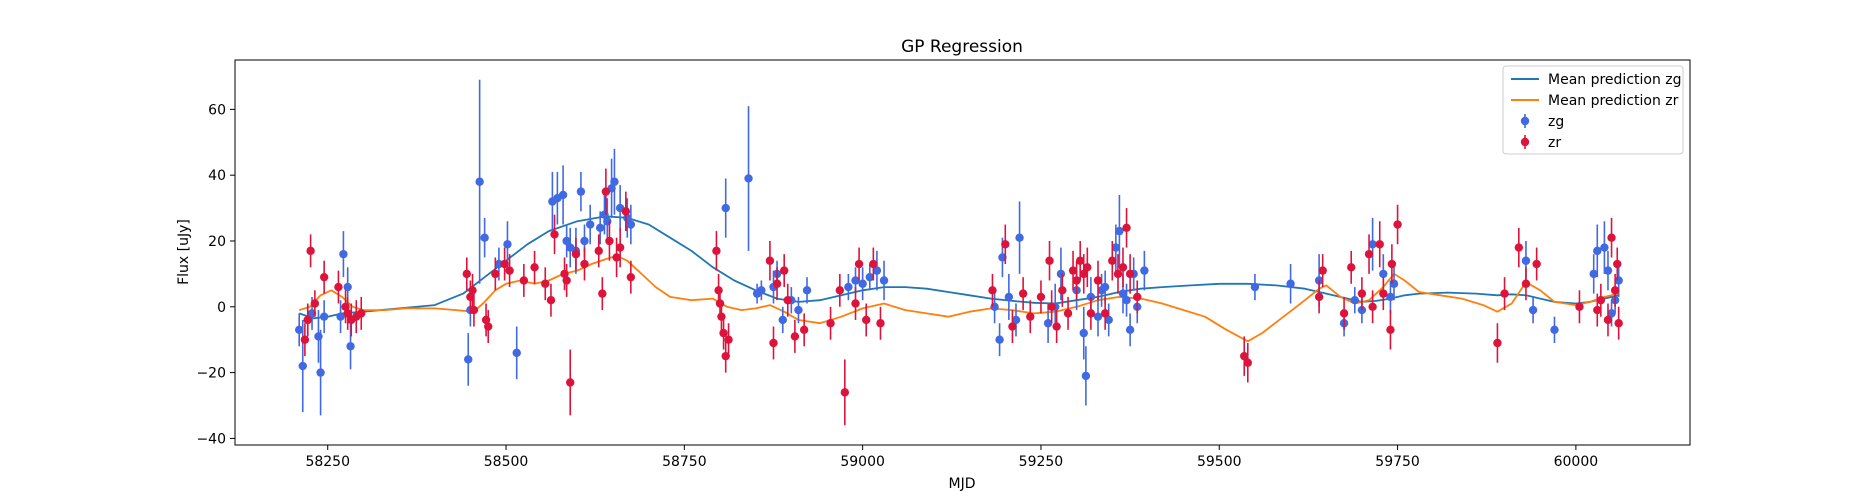 The image size is (1875, 500). I want to click on legend-label: zg, so click(1556, 122).